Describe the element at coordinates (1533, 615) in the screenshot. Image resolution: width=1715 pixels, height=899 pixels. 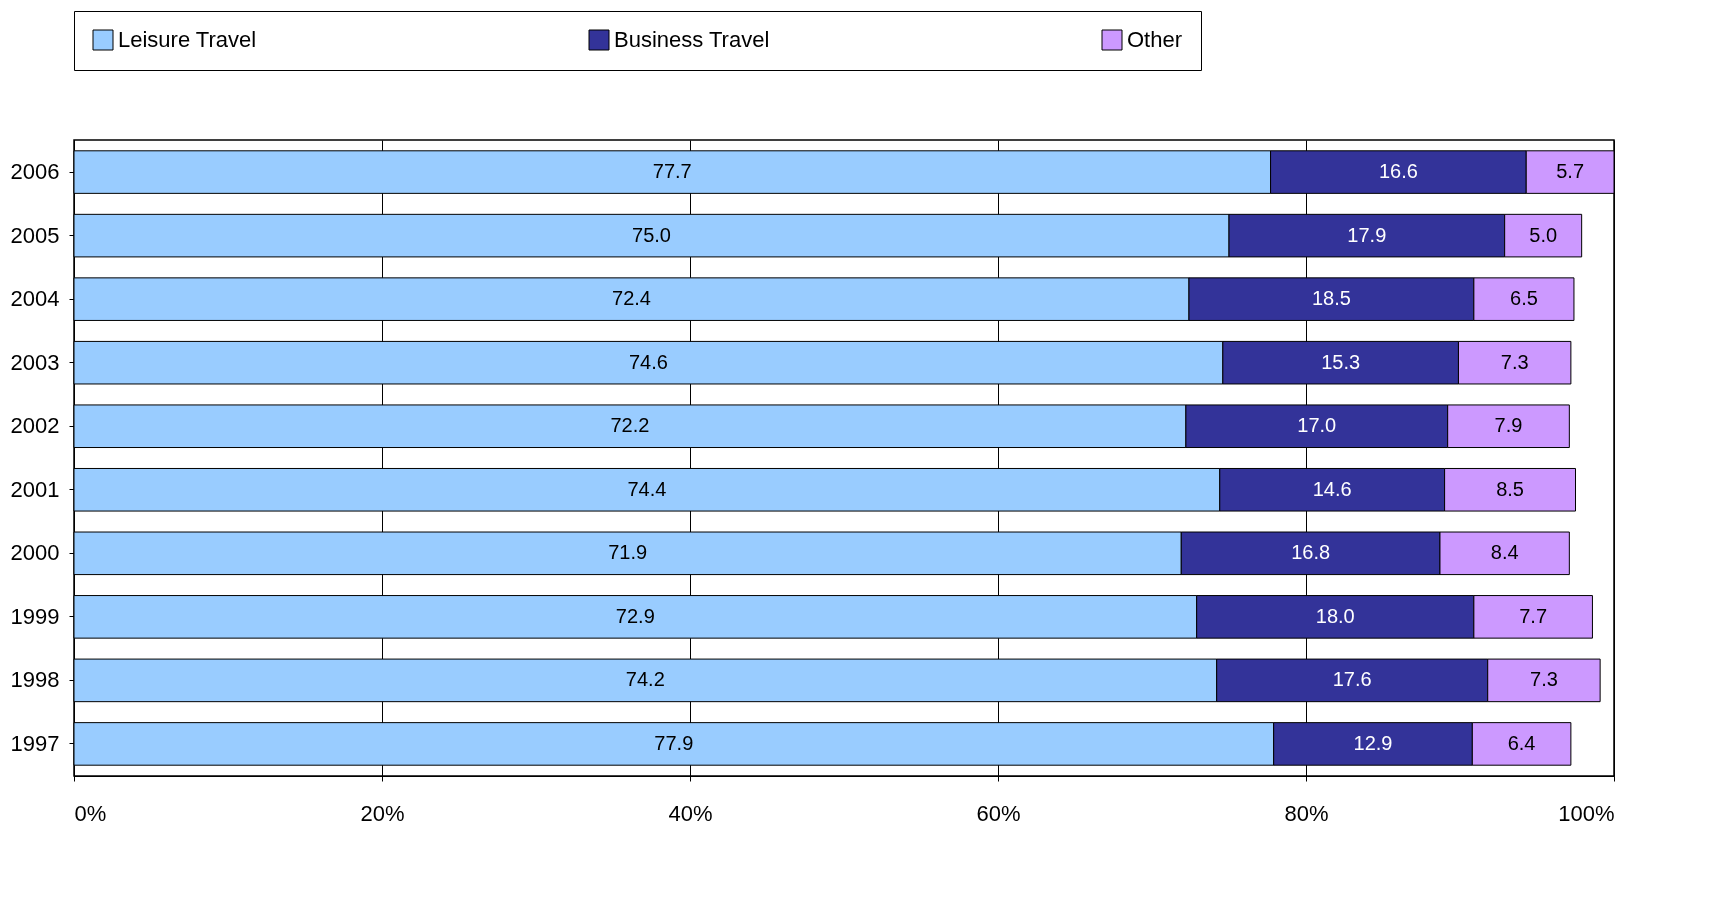
I see `data-label: 7.7` at that location.